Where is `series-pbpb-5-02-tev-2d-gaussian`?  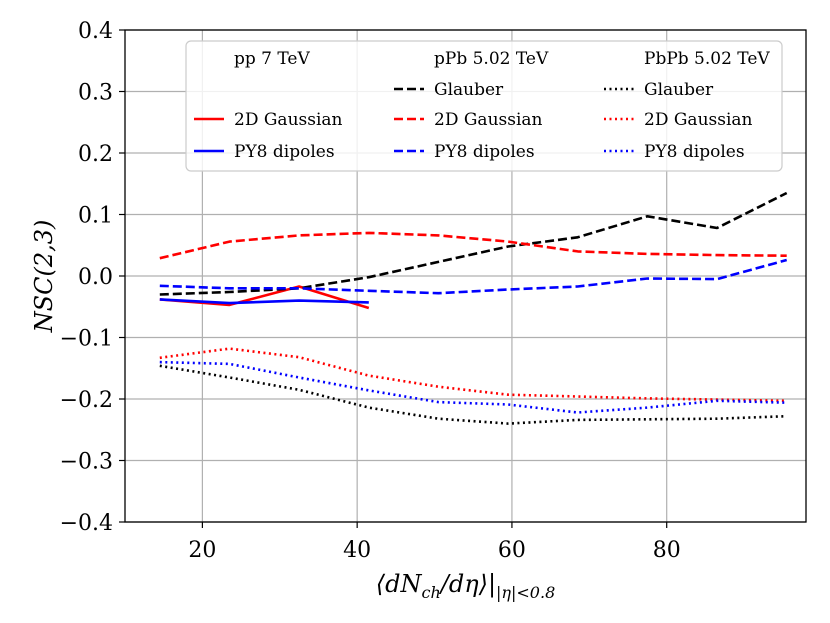 series-pbpb-5-02-tev-2d-gaussian is located at coordinates (473, 375).